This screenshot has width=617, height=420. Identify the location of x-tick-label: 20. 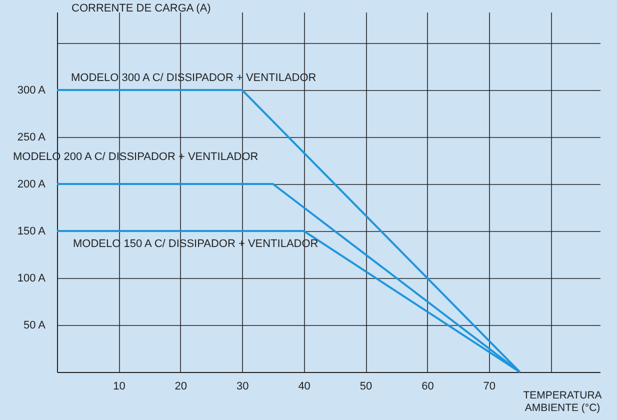
(181, 386).